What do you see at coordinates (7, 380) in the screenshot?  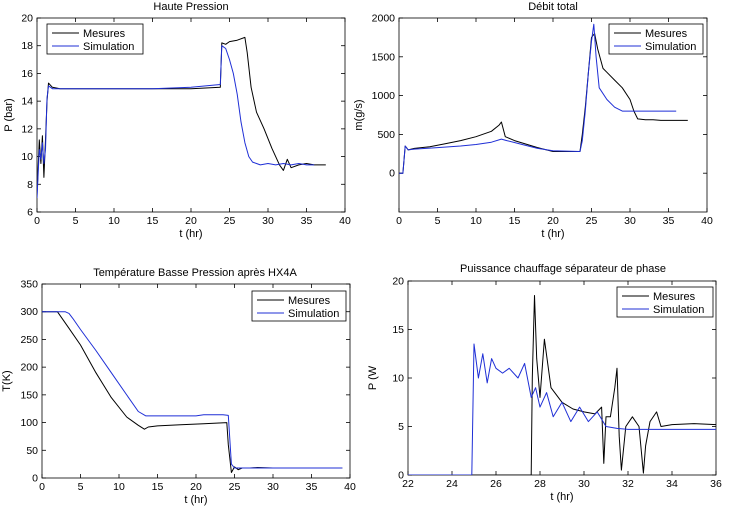 I see `y-axis-label: T(K)` at bounding box center [7, 380].